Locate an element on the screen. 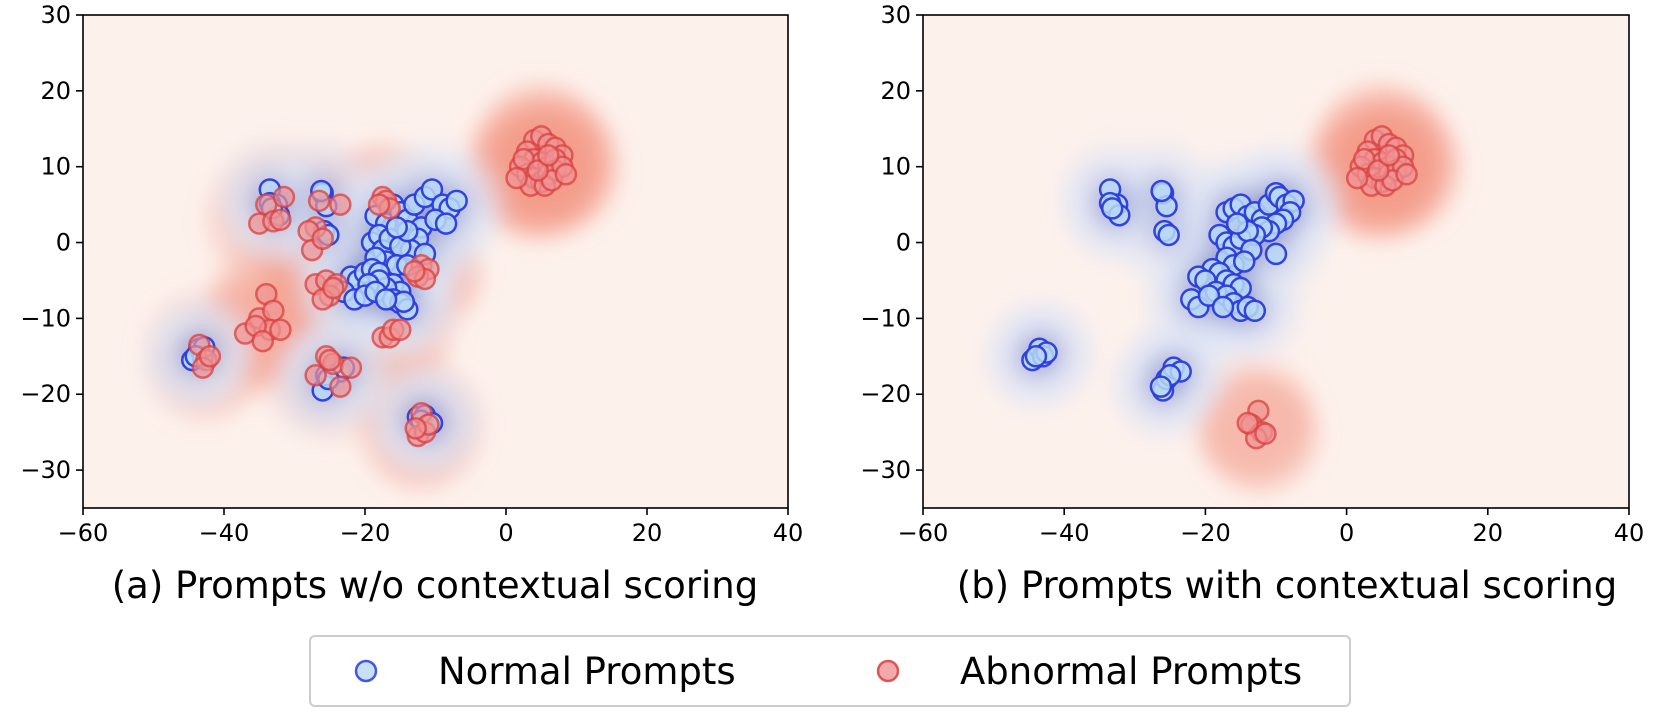  legend-box is located at coordinates (830, 671).